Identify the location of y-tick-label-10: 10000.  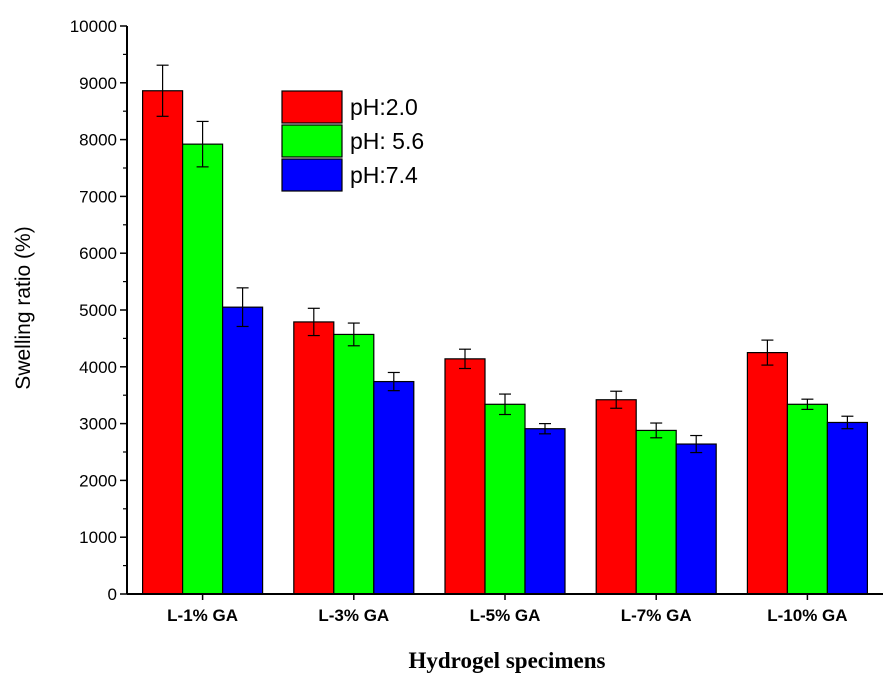
(93, 26).